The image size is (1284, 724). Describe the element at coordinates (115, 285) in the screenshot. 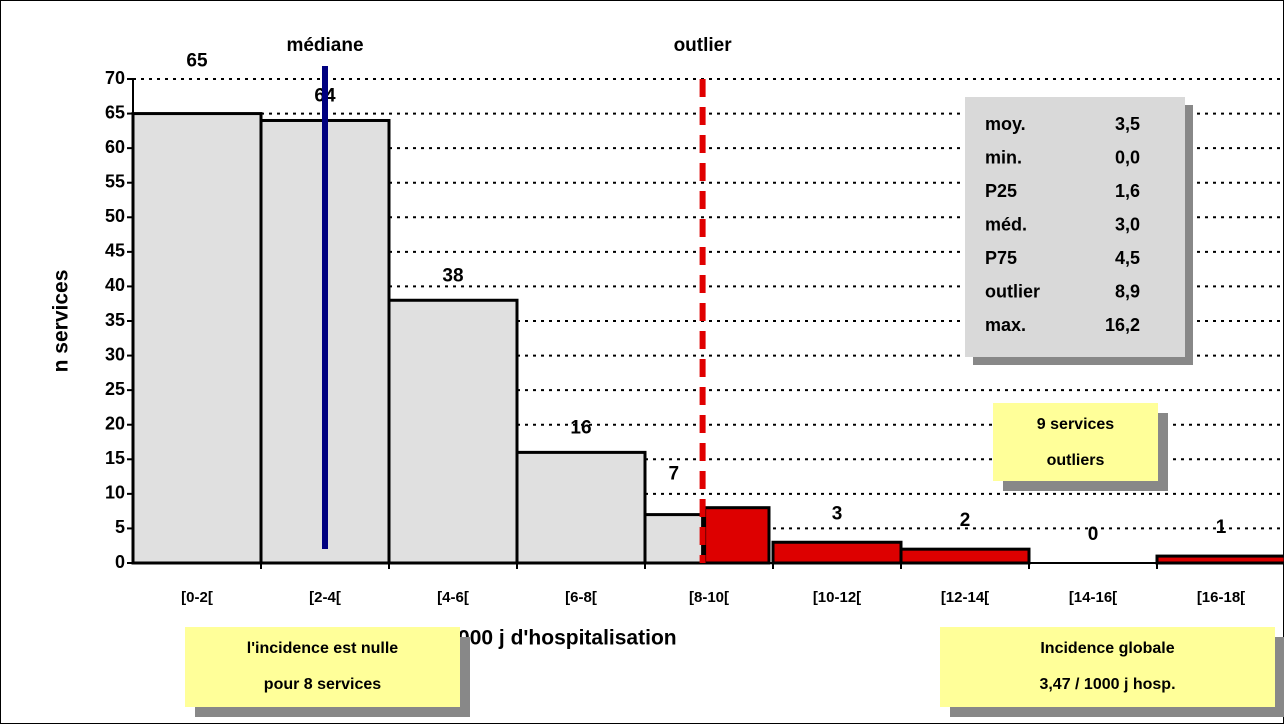

I see `y-tick-label: 40` at that location.